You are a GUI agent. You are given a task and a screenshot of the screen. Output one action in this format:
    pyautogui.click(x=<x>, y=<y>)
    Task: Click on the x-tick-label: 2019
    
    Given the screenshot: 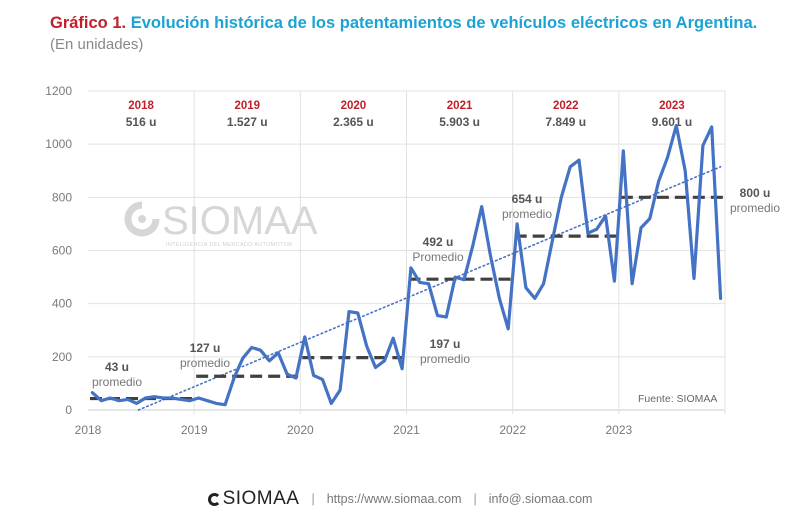 What is the action you would take?
    pyautogui.click(x=194, y=430)
    